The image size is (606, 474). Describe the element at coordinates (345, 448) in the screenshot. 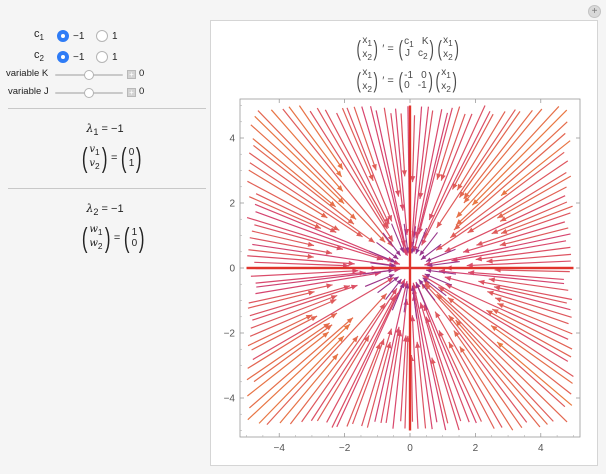

I see `x-tick-label: −2` at that location.